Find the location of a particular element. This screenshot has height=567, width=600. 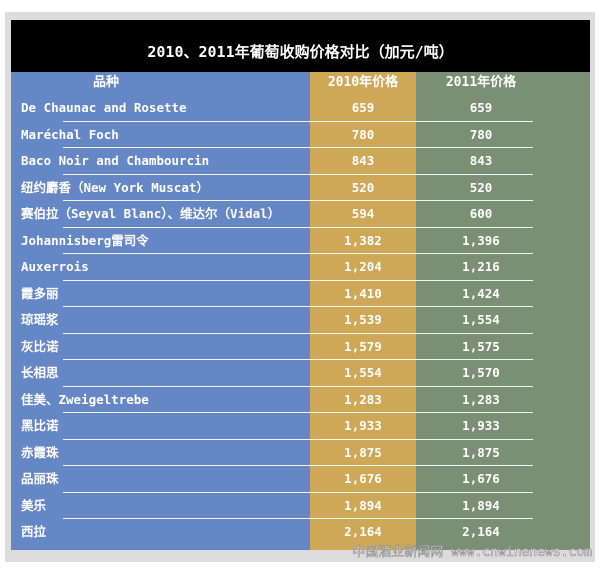

table-title: 2010、2011年葡萄收购价格对比（加元/吨） is located at coordinates (300, 46).